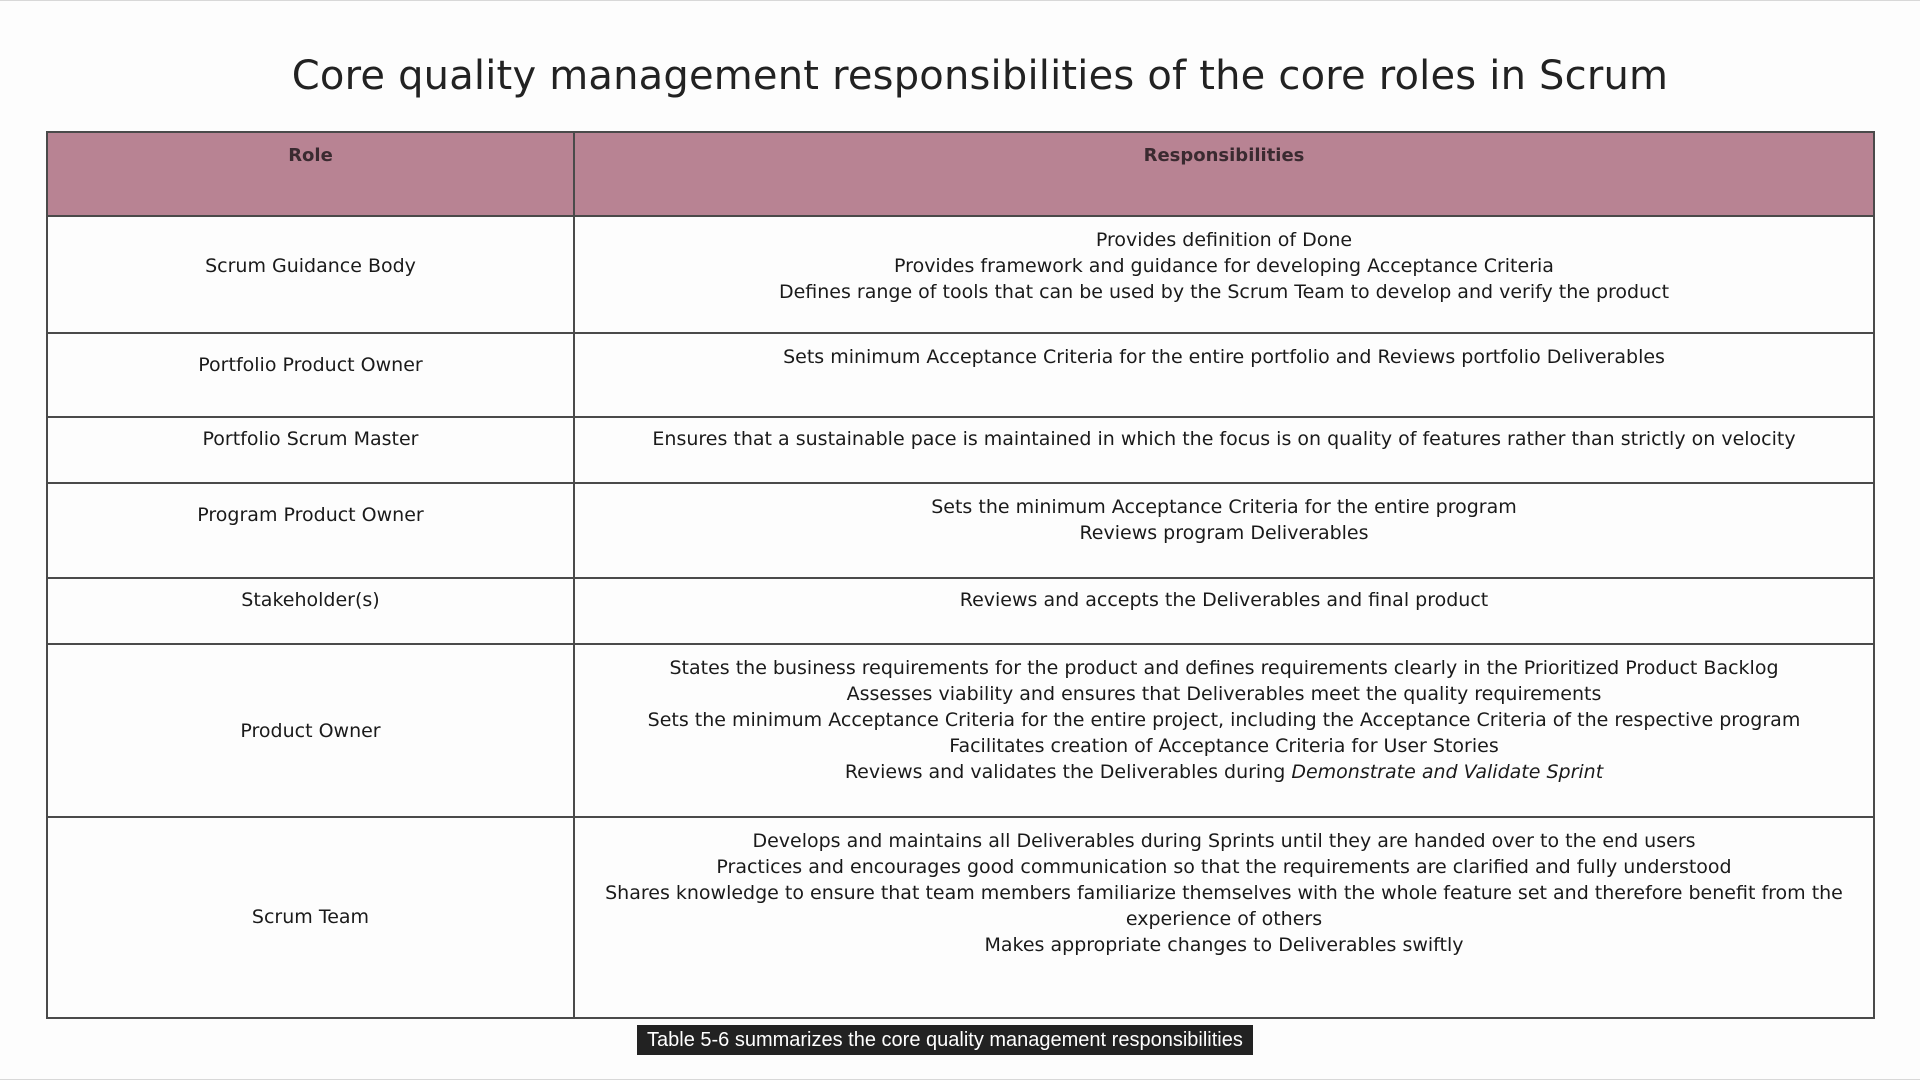 Image resolution: width=1920 pixels, height=1080 pixels. What do you see at coordinates (310, 374) in the screenshot?
I see `role-cell: Portfolio Product Owner` at bounding box center [310, 374].